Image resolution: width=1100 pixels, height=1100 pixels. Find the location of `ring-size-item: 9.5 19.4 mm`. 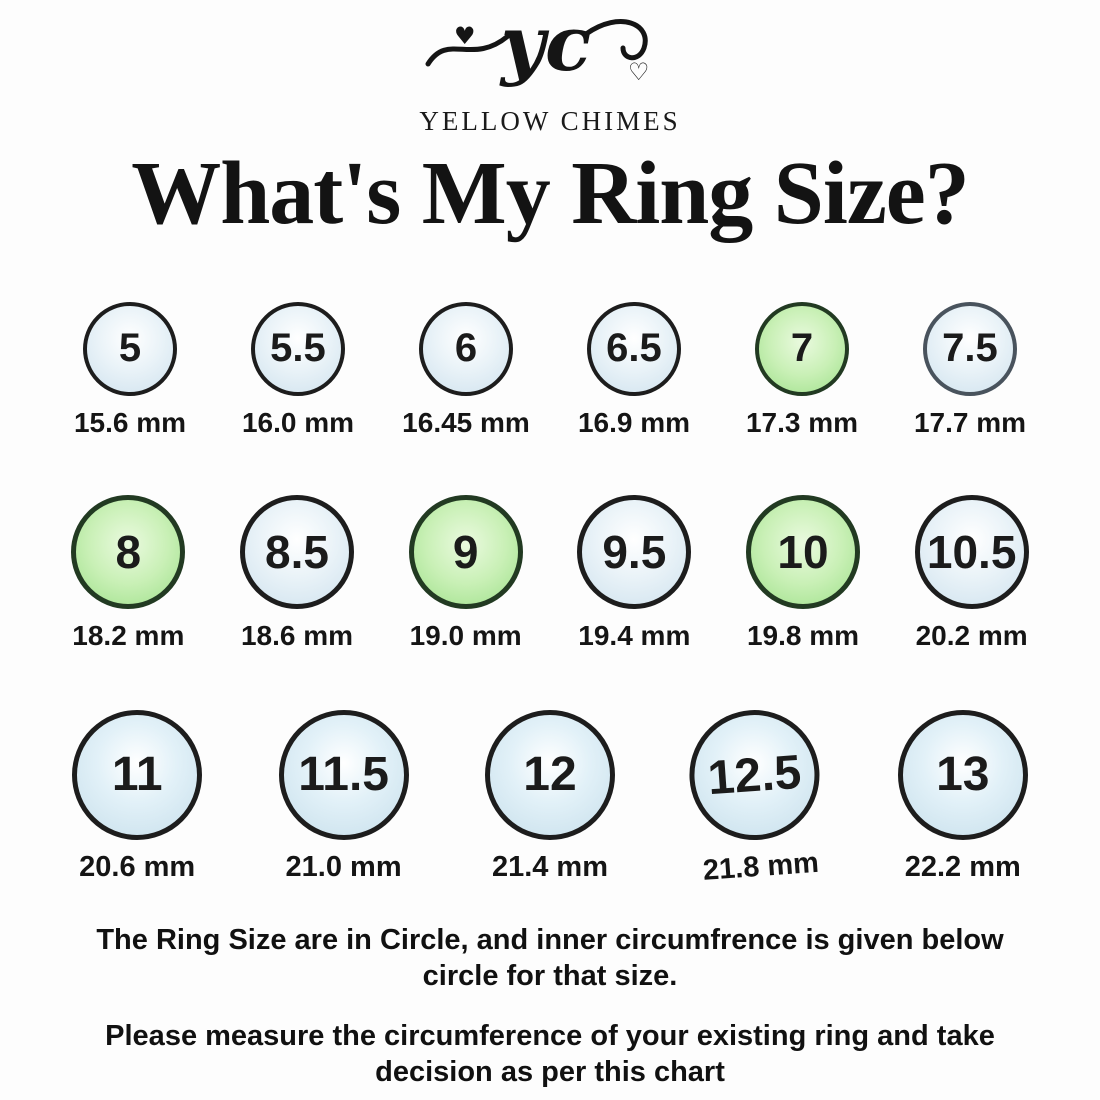

ring-size-item: 9.5 19.4 mm is located at coordinates (634, 573).